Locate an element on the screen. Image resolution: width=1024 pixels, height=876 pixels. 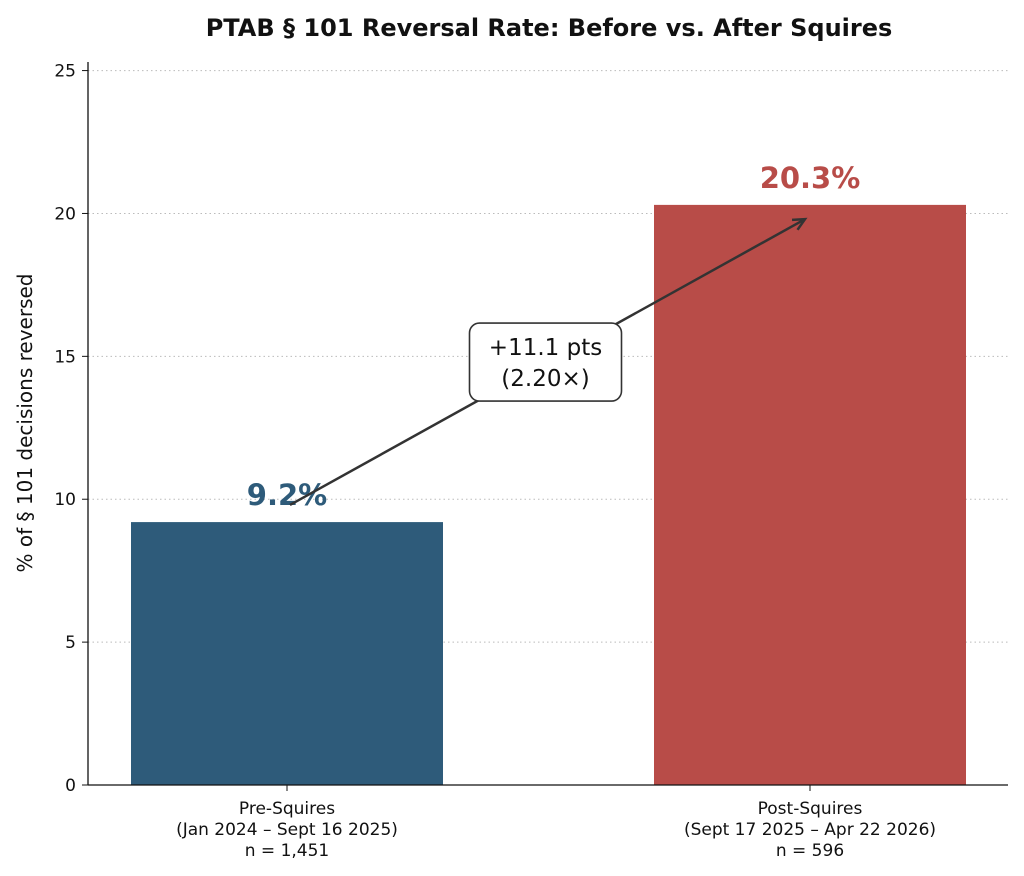
x-tick-label: Pre-Squires is located at coordinates (287, 809).